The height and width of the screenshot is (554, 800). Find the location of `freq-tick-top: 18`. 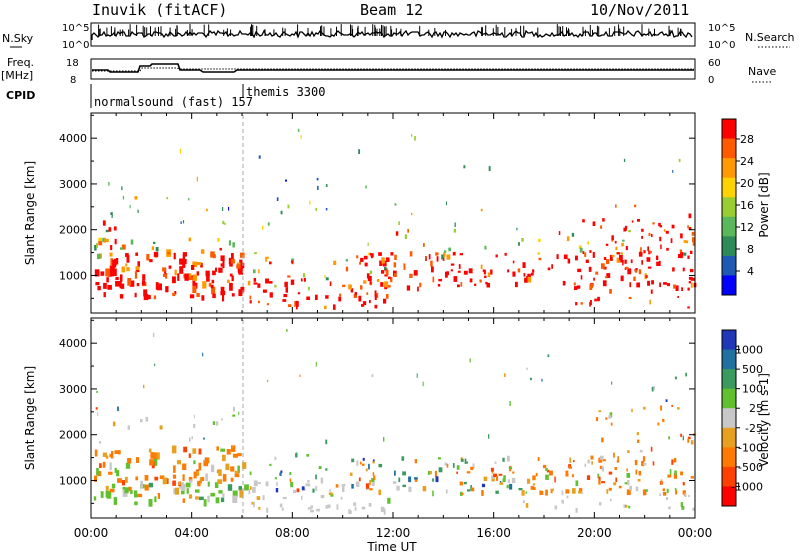

freq-tick-top: 18 is located at coordinates (72, 63).